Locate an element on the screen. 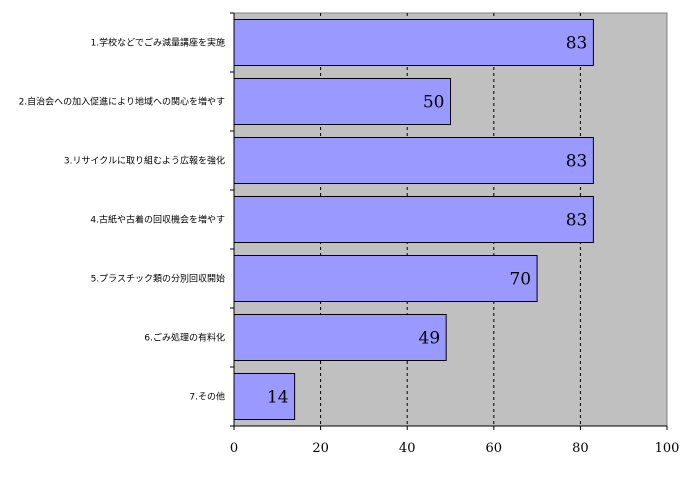 The image size is (688, 477). data-label: 14 is located at coordinates (278, 398).